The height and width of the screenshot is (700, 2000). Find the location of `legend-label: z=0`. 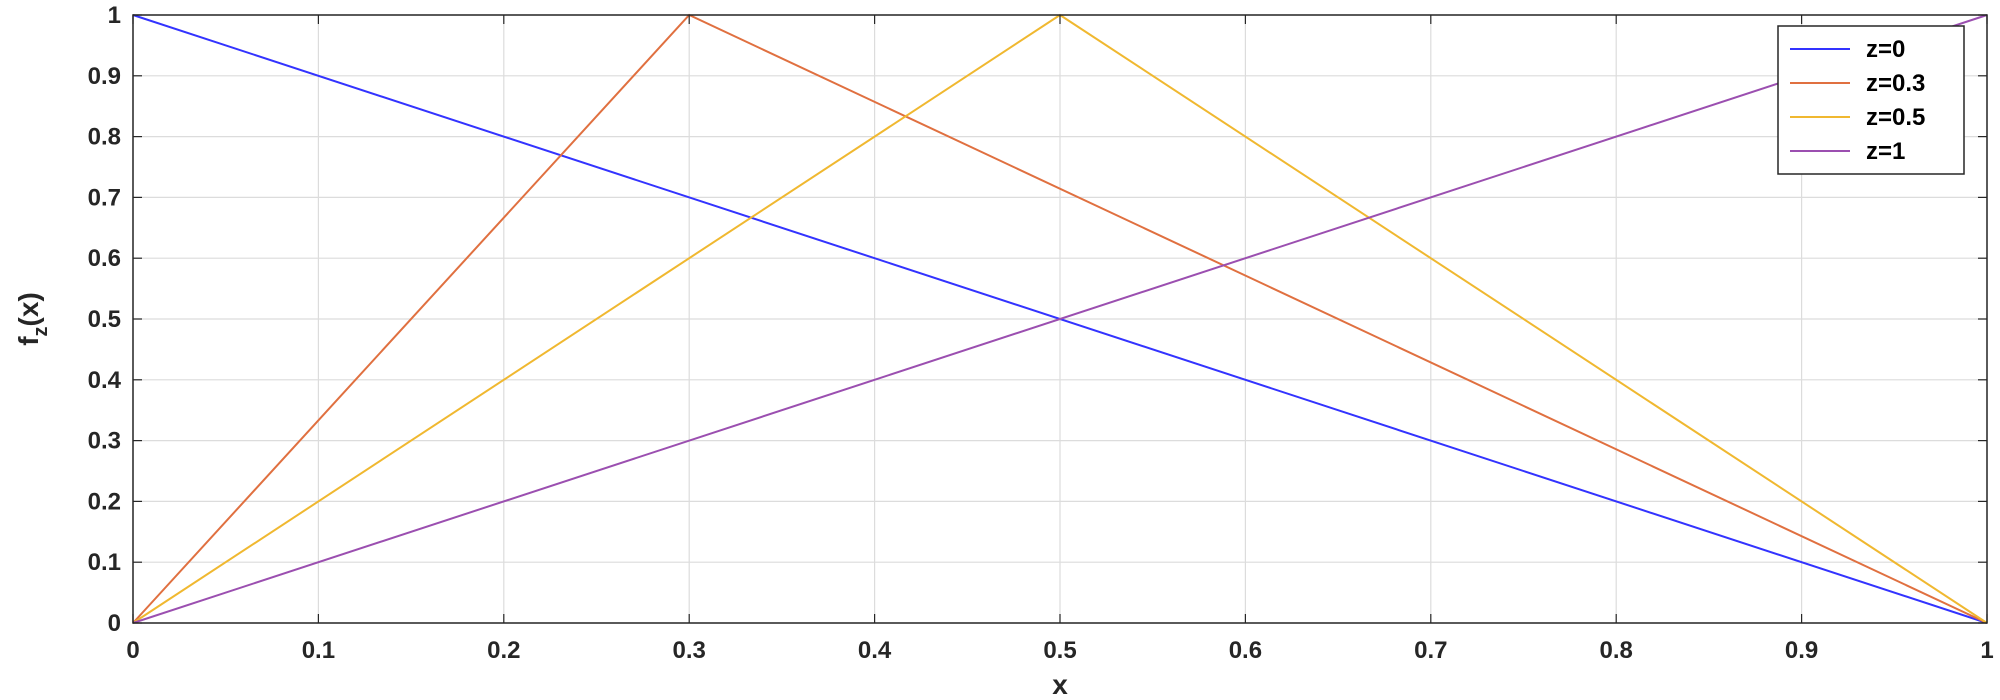

legend-label: z=0 is located at coordinates (1885, 49).